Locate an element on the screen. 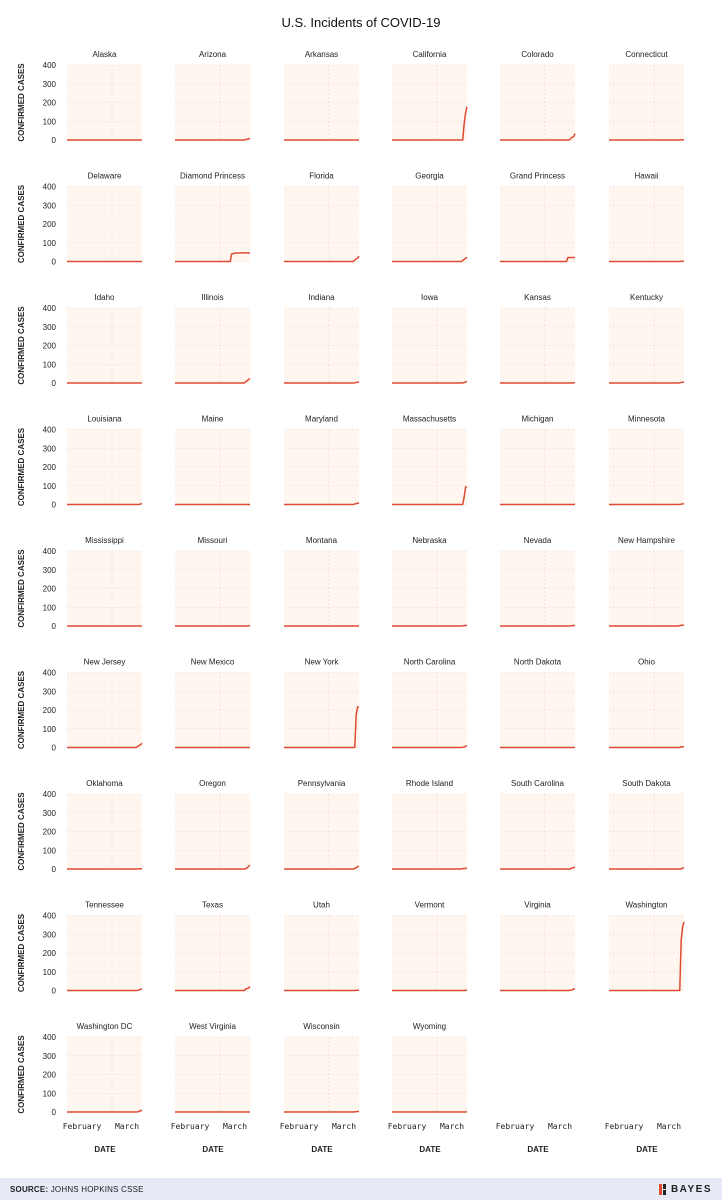  panel-pennsylvania: Pennsylvania is located at coordinates (322, 824).